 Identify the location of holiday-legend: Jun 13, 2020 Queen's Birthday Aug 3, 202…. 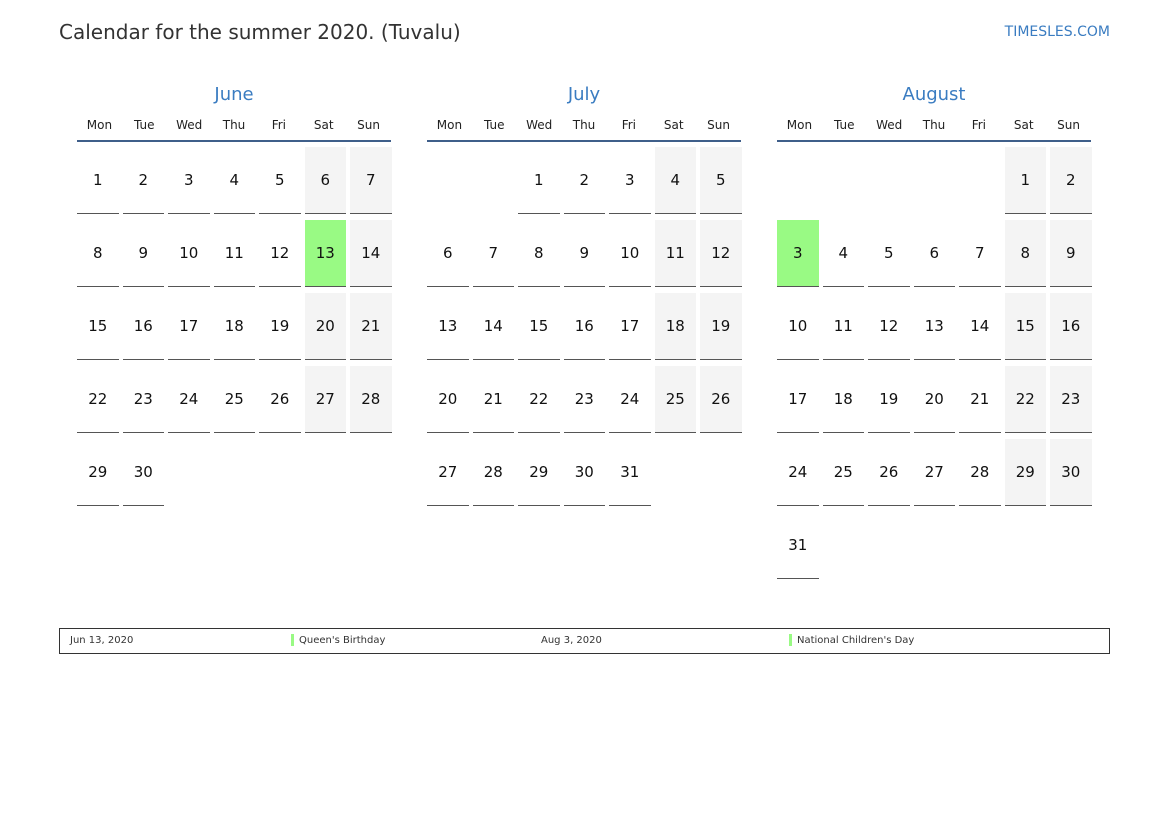
(584, 641).